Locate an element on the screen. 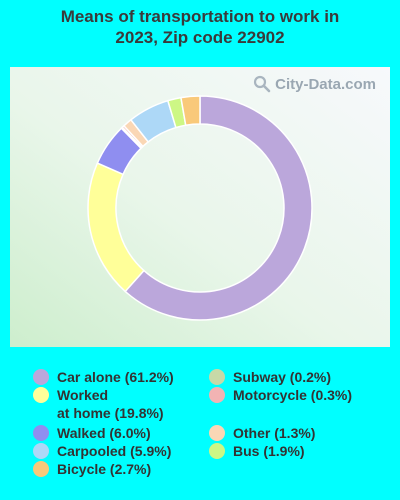 This screenshot has height=500, width=400. chart-title-line2: 2023, Zip code 22902 is located at coordinates (200, 37).